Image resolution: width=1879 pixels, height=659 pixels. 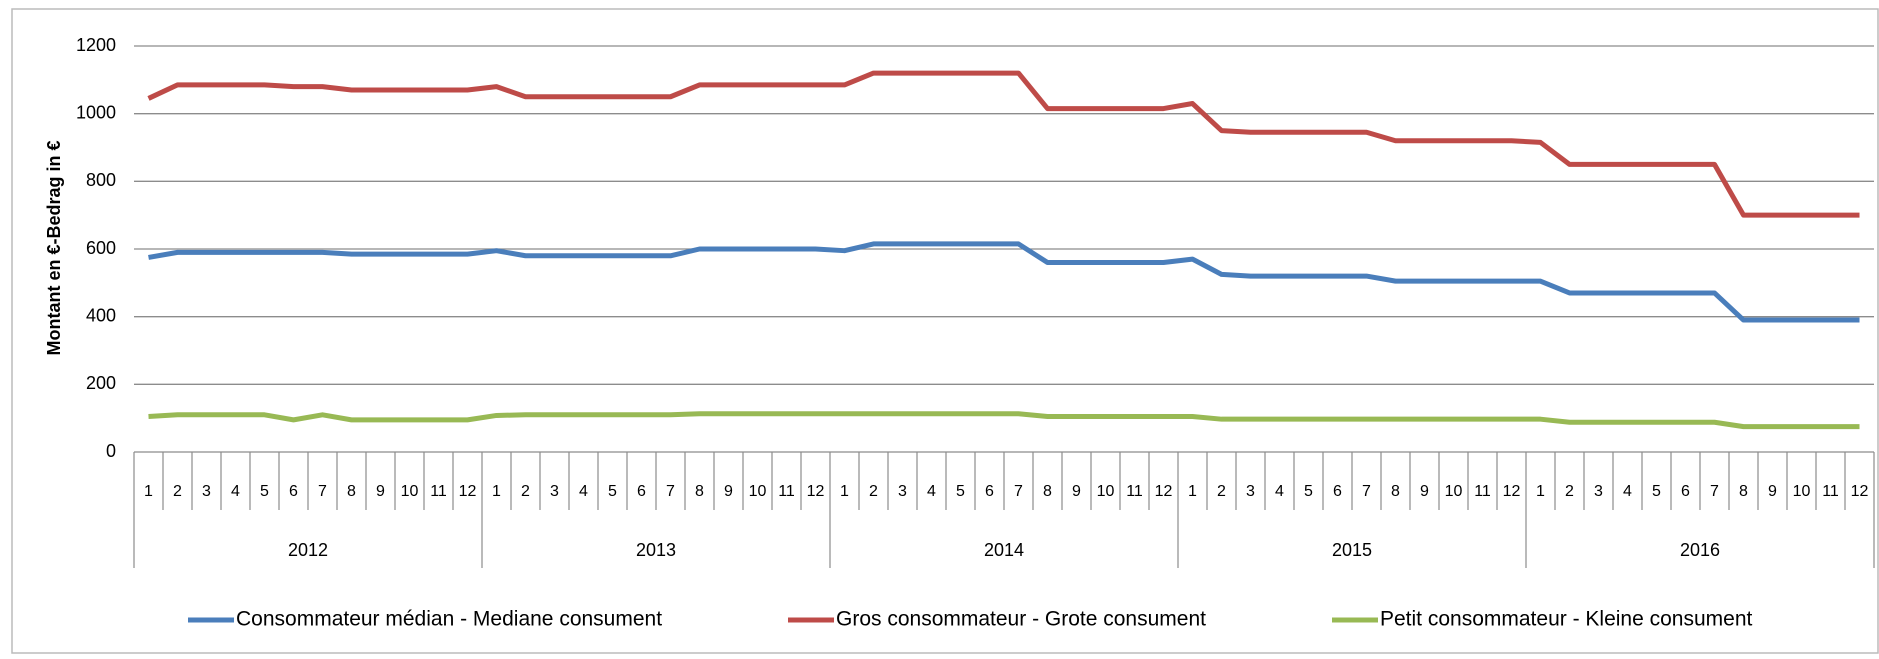 I want to click on y-tick-label: 200, so click(x=101, y=383).